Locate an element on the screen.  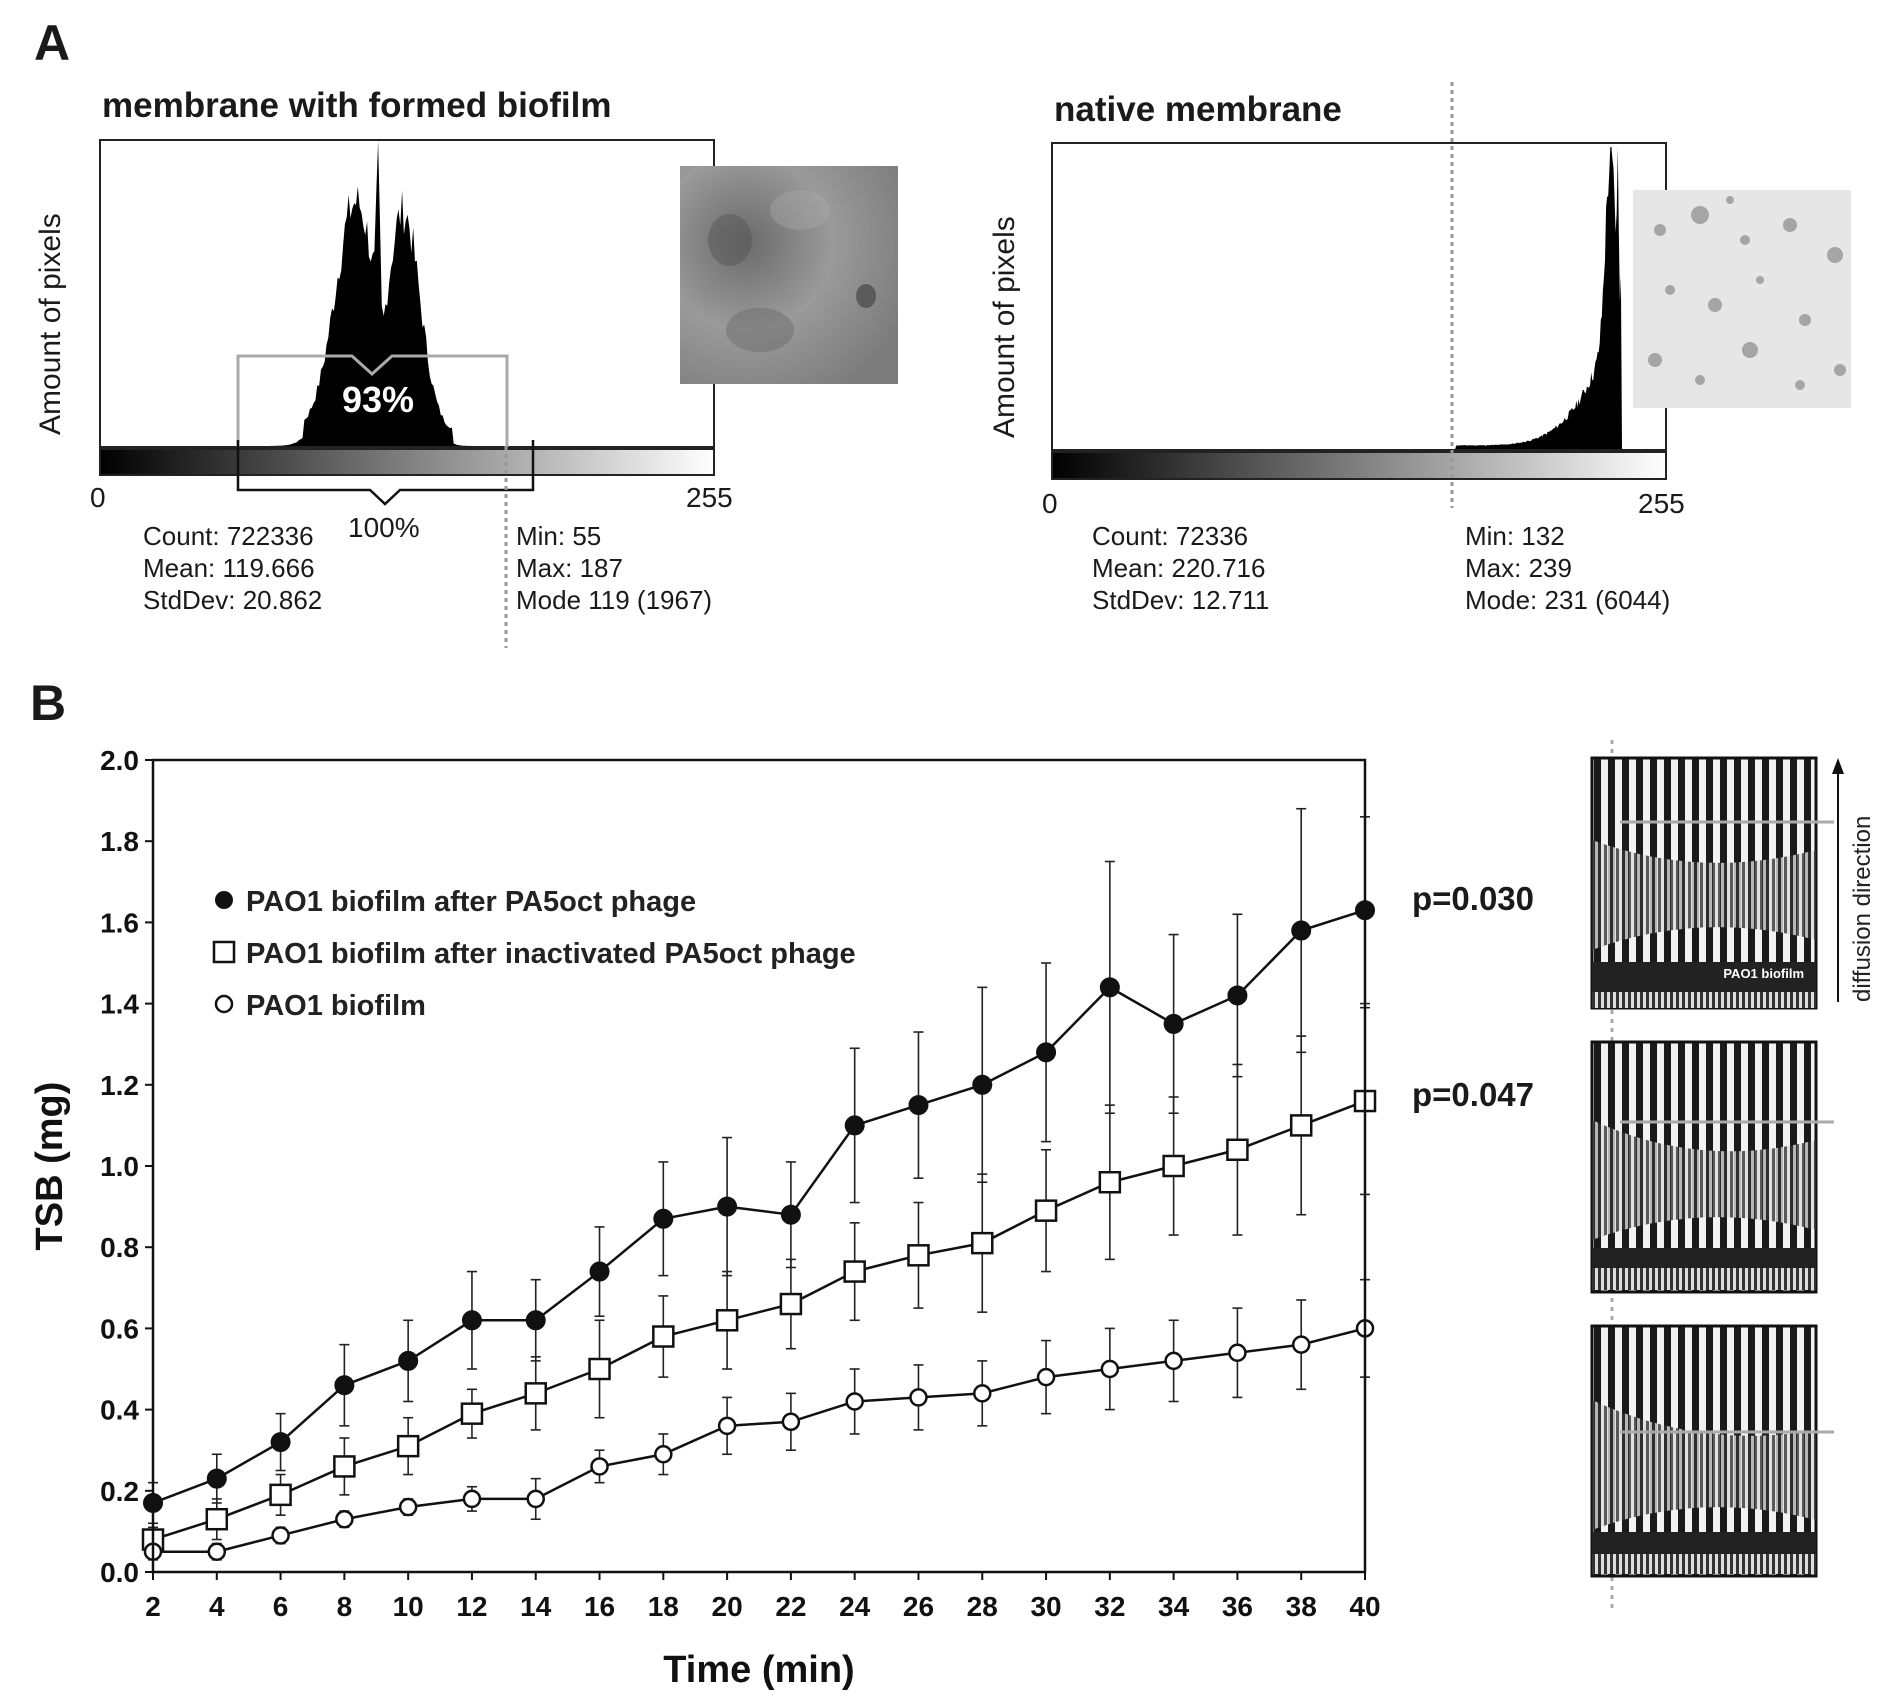
y-tick-label: 2.0 is located at coordinates (119, 760).